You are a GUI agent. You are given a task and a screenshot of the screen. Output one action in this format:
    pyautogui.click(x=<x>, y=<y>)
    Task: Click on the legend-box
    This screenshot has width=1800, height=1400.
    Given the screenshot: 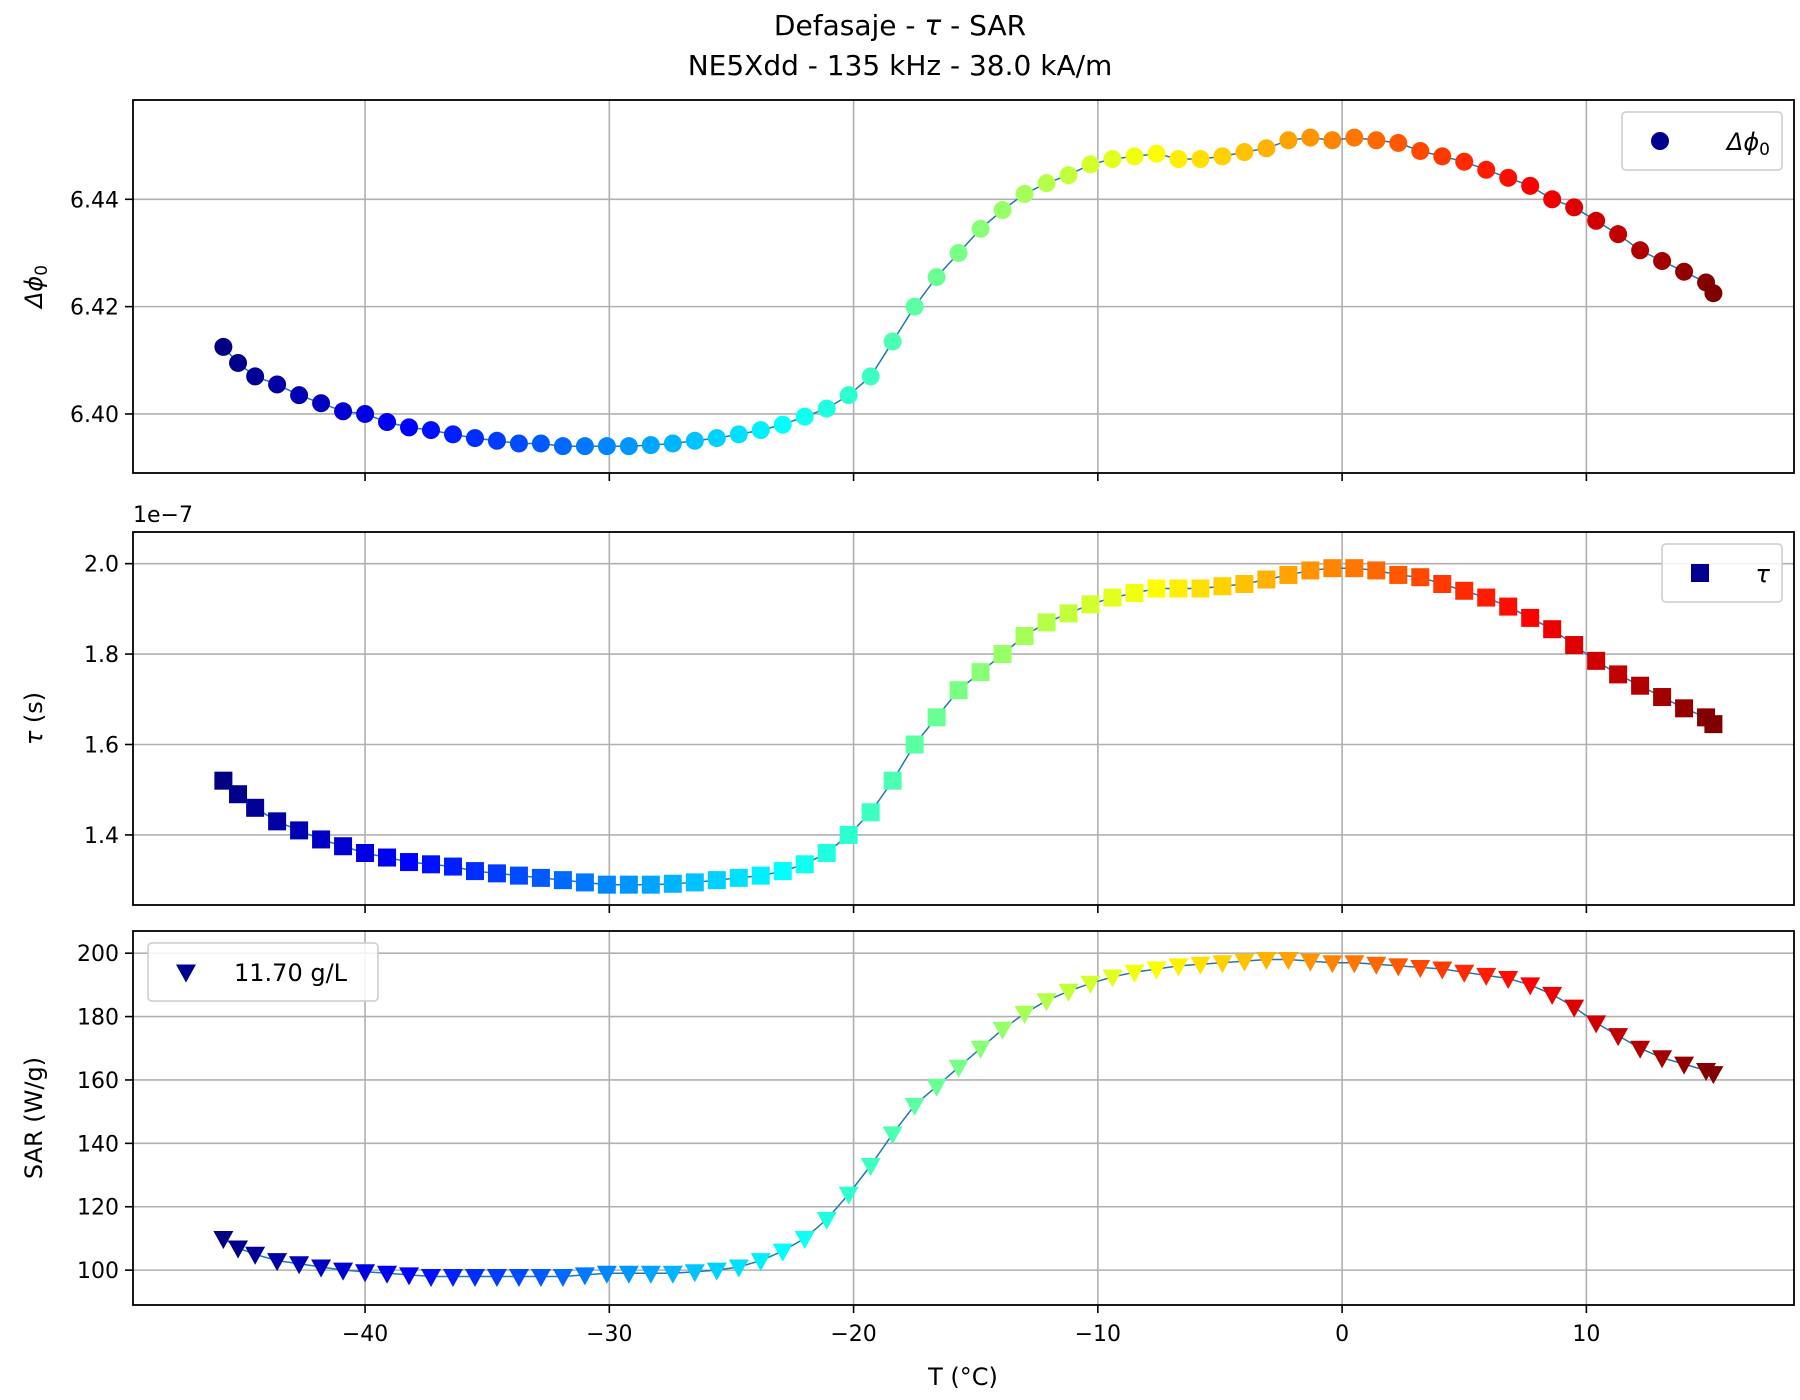 What is the action you would take?
    pyautogui.click(x=1722, y=573)
    